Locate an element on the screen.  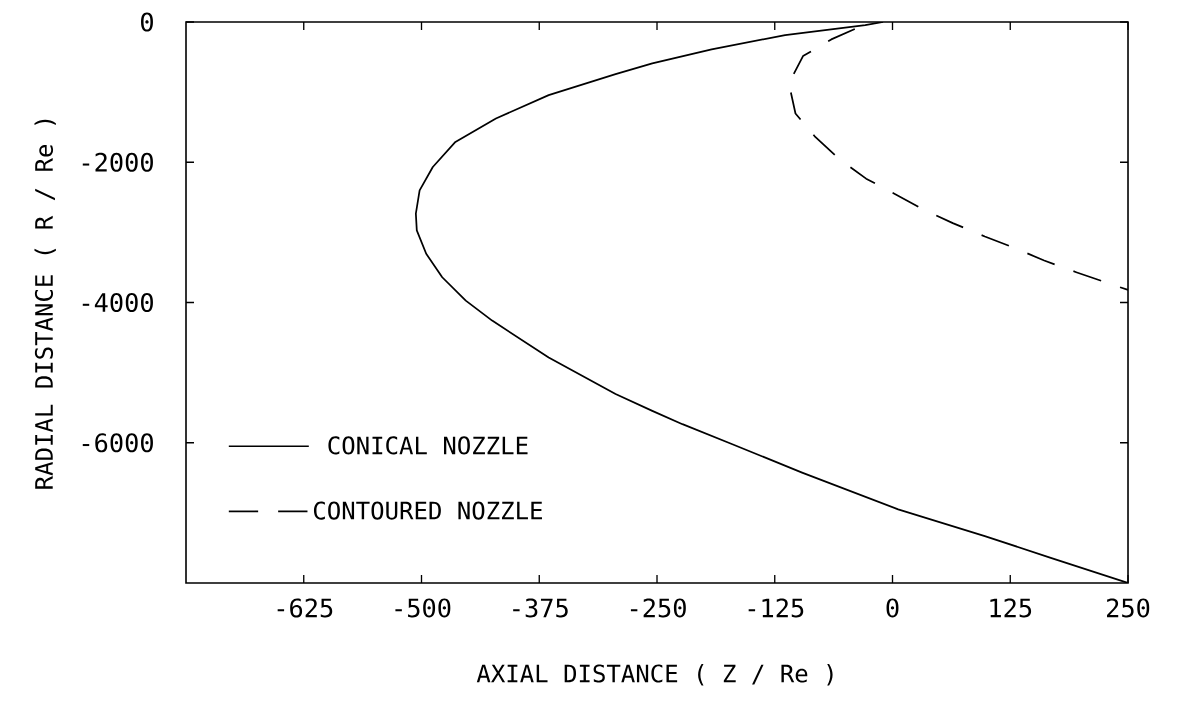
y-tick-label: -6000 is located at coordinates (117, 443).